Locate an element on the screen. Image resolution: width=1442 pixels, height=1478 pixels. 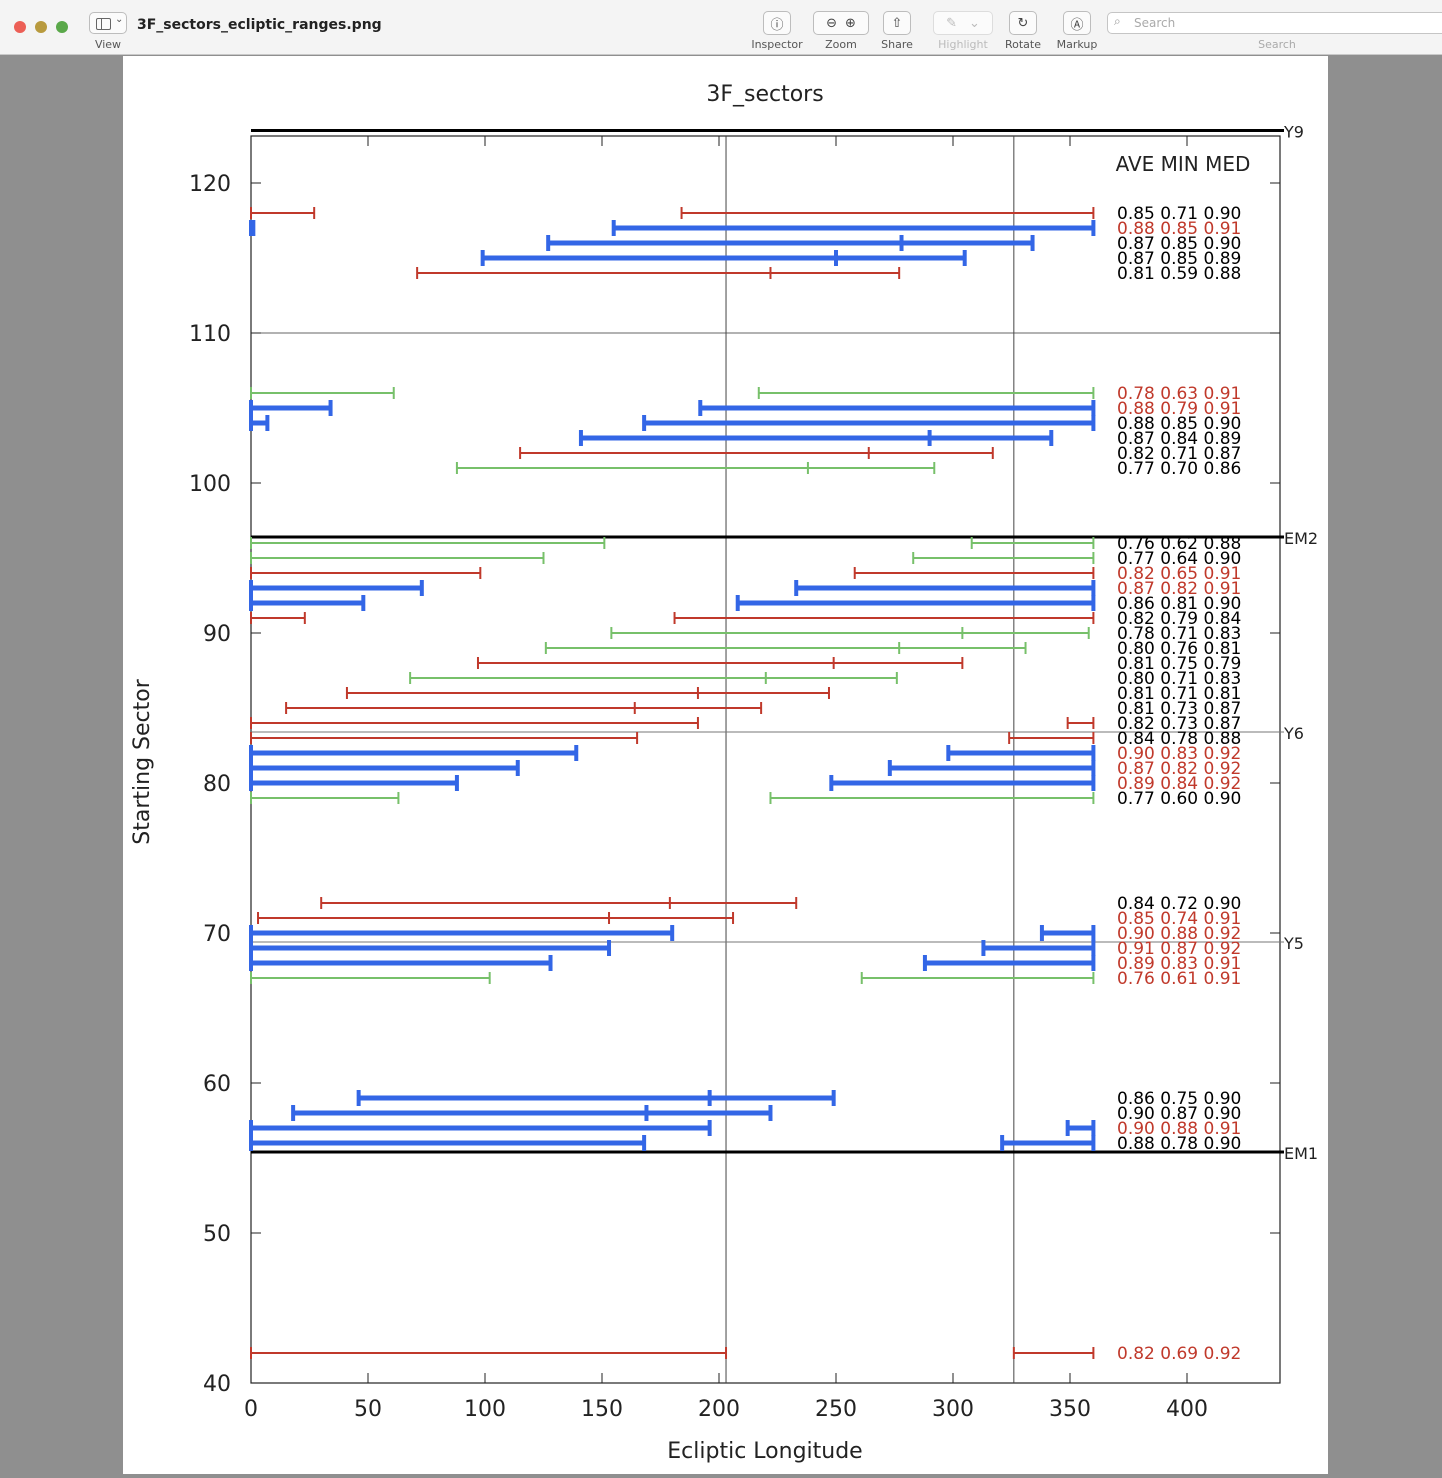
milestone-label: EM1 is located at coordinates (1301, 1153).